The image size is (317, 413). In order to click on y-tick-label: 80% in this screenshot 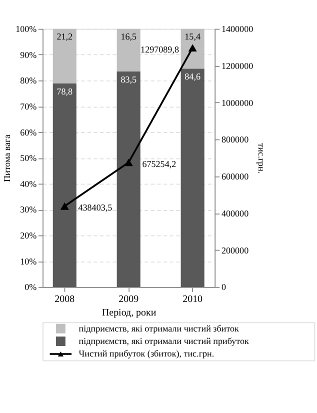, I will do `click(29, 81)`.